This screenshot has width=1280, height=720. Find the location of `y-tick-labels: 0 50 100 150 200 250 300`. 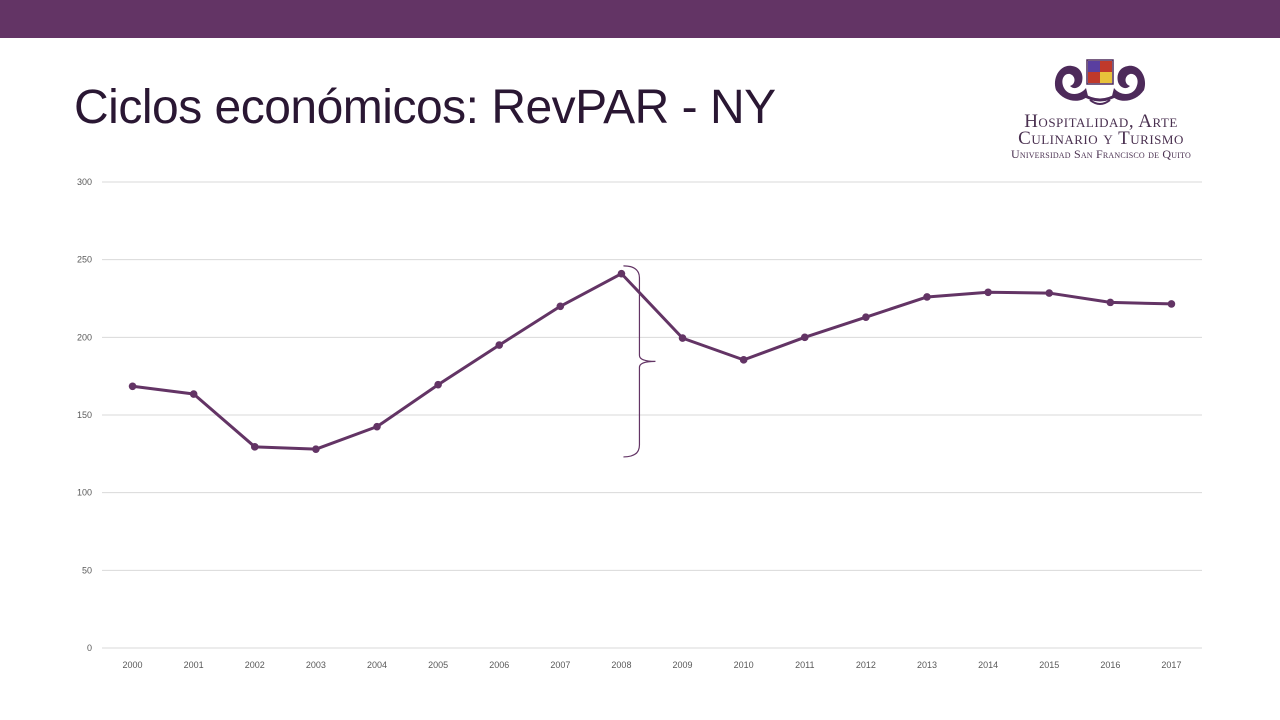

y-tick-labels: 0 50 100 150 200 250 300 is located at coordinates (84, 415).